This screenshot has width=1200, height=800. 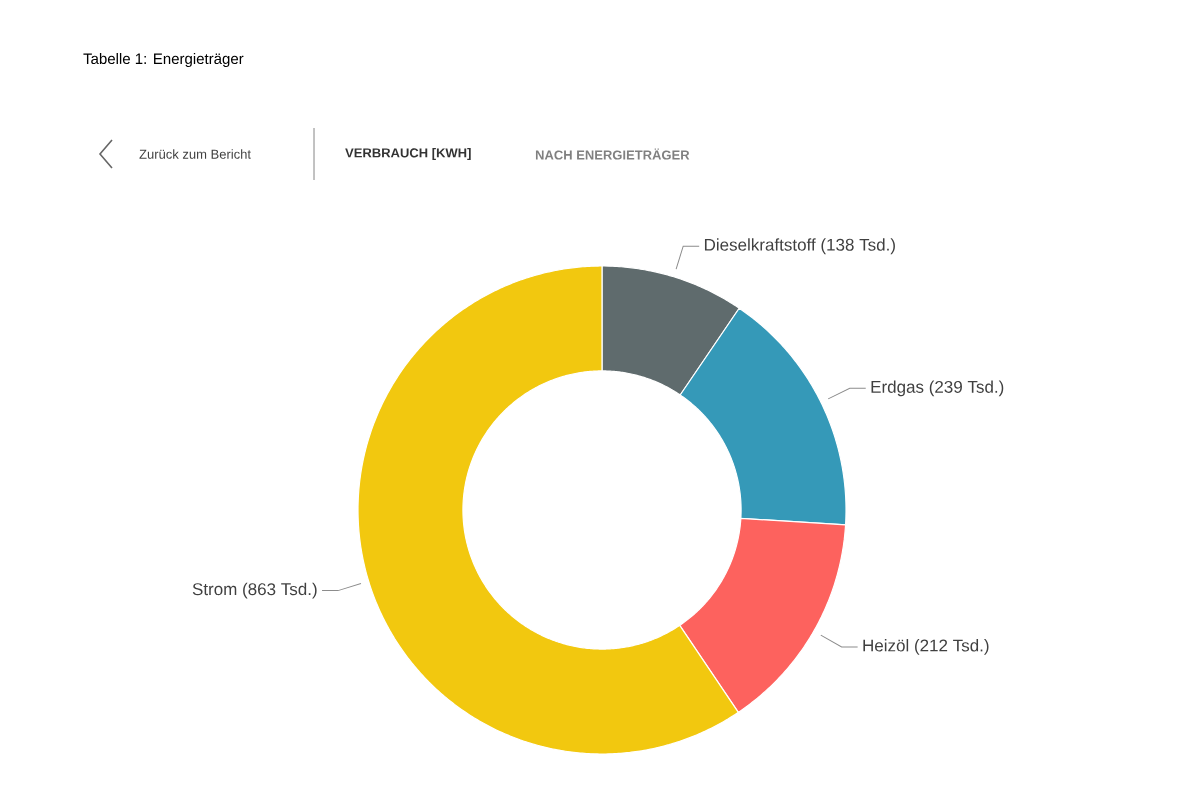 What do you see at coordinates (926, 647) in the screenshot?
I see `slice-label: Heizöl (212 Tsd.)` at bounding box center [926, 647].